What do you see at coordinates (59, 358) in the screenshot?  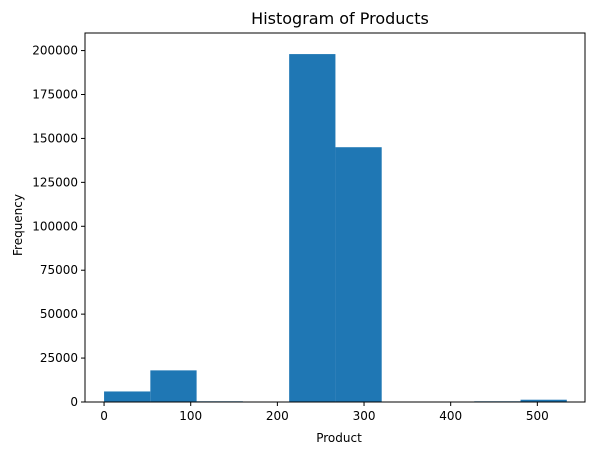 I see `y-tick-label: 25000` at bounding box center [59, 358].